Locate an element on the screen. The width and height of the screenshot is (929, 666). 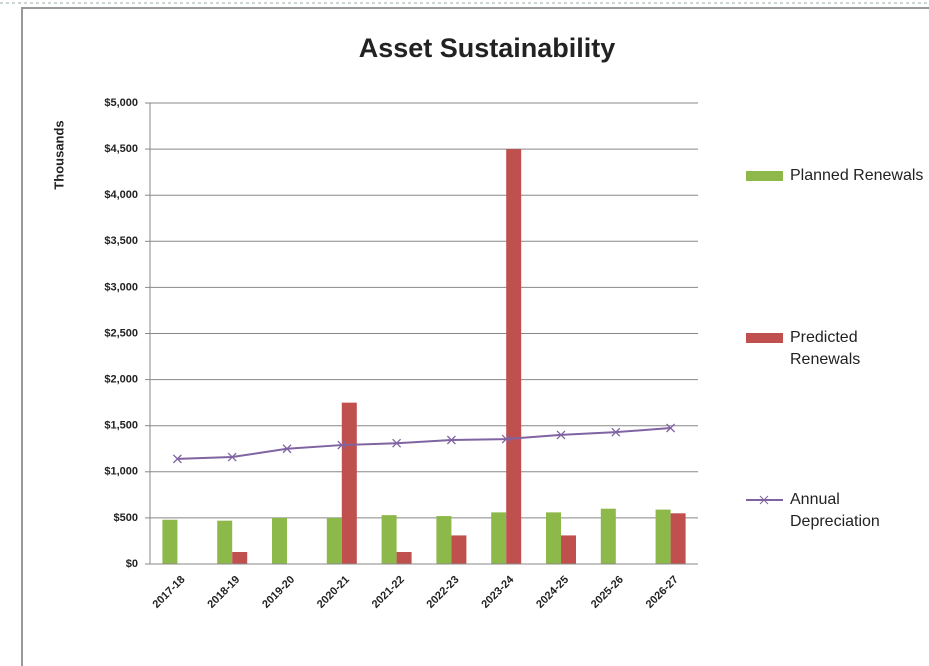
legend-label: Annual Depreciation is located at coordinates (835, 510).